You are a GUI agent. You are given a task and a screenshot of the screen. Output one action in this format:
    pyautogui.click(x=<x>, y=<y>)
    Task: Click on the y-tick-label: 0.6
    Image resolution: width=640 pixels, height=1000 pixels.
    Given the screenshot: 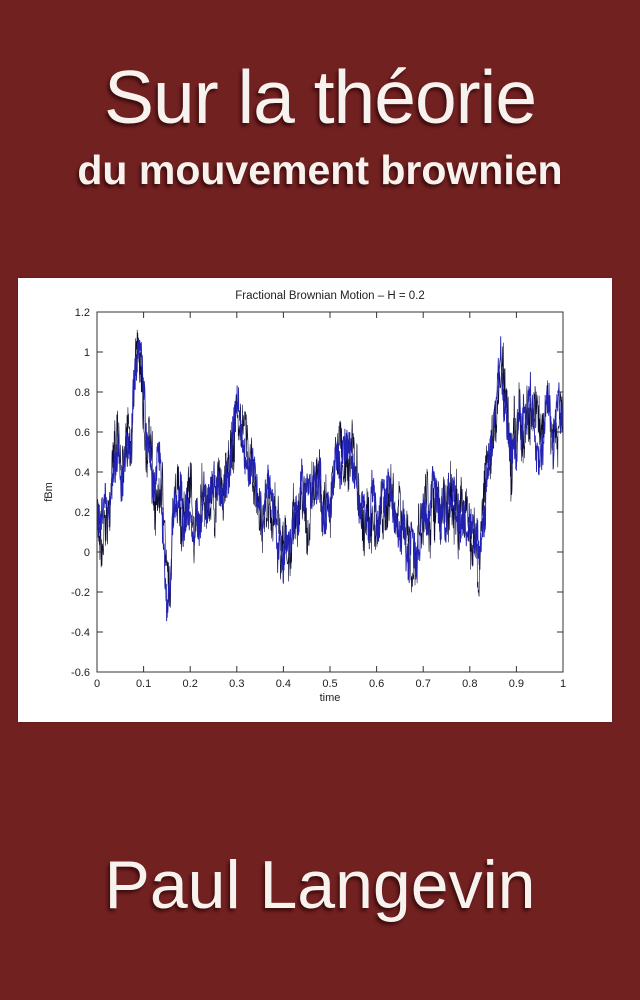 What is the action you would take?
    pyautogui.click(x=82, y=433)
    